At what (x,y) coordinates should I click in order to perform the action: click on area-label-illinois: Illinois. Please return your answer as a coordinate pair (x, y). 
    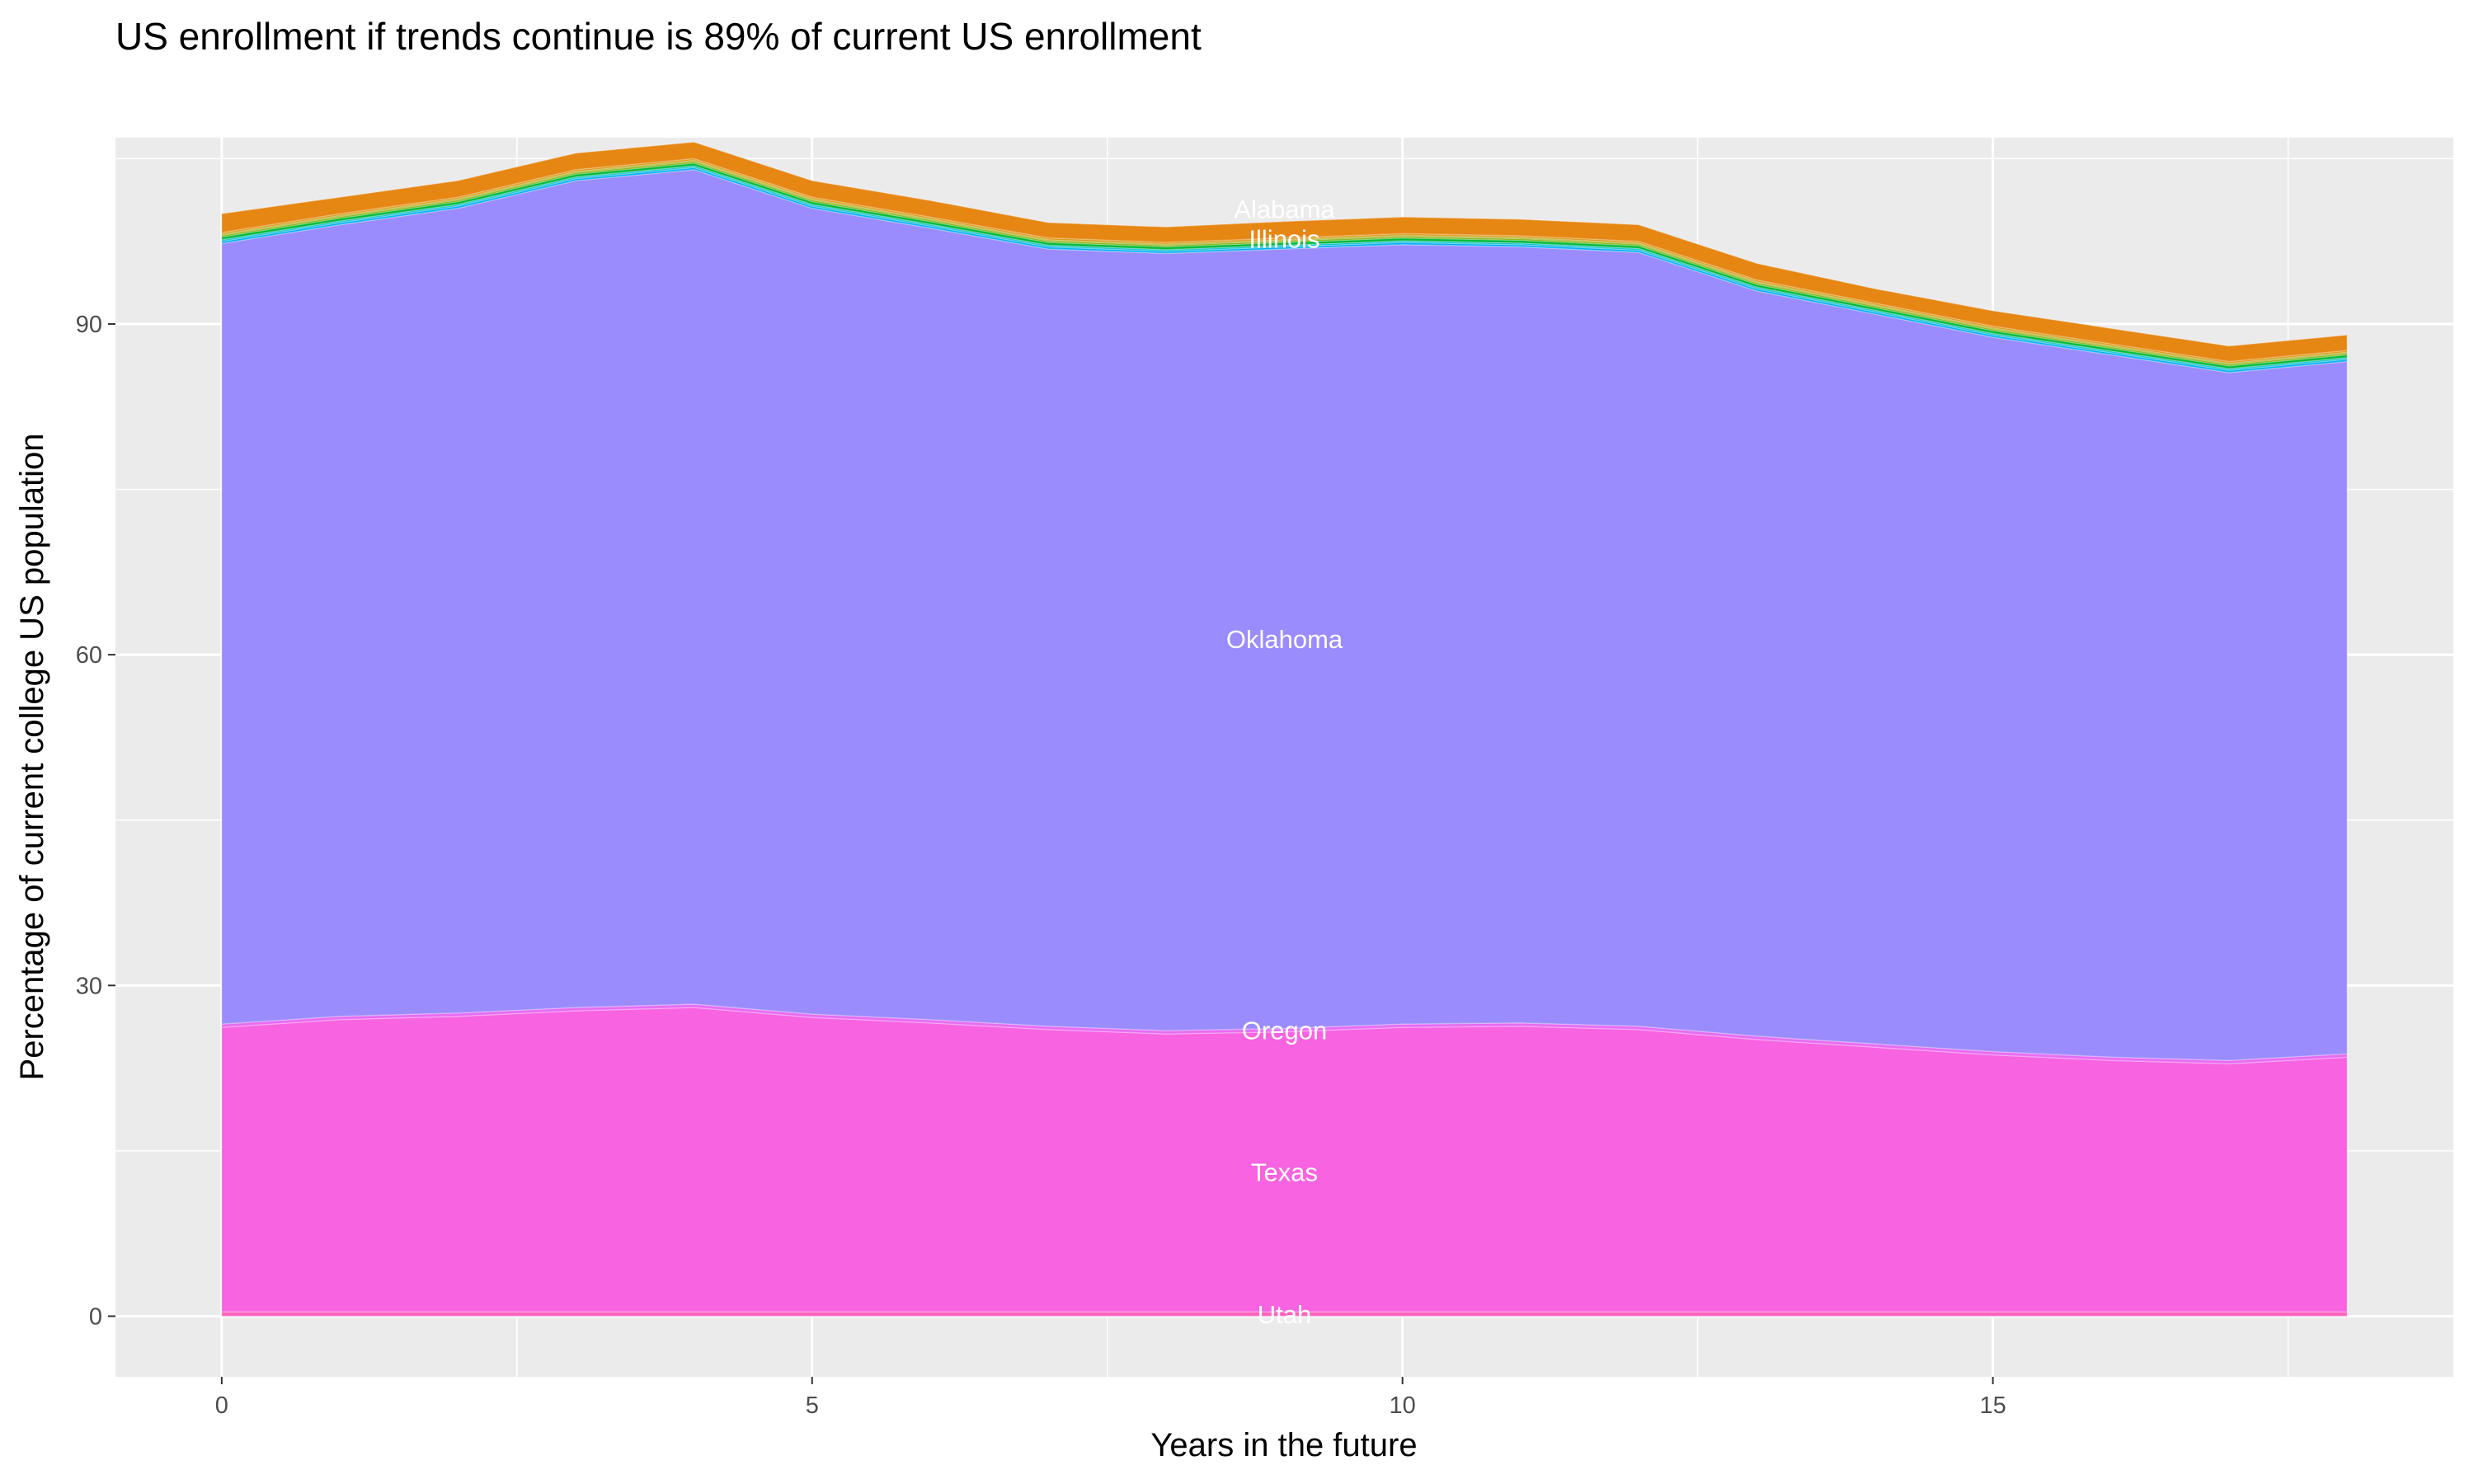
    Looking at the image, I should click on (1284, 239).